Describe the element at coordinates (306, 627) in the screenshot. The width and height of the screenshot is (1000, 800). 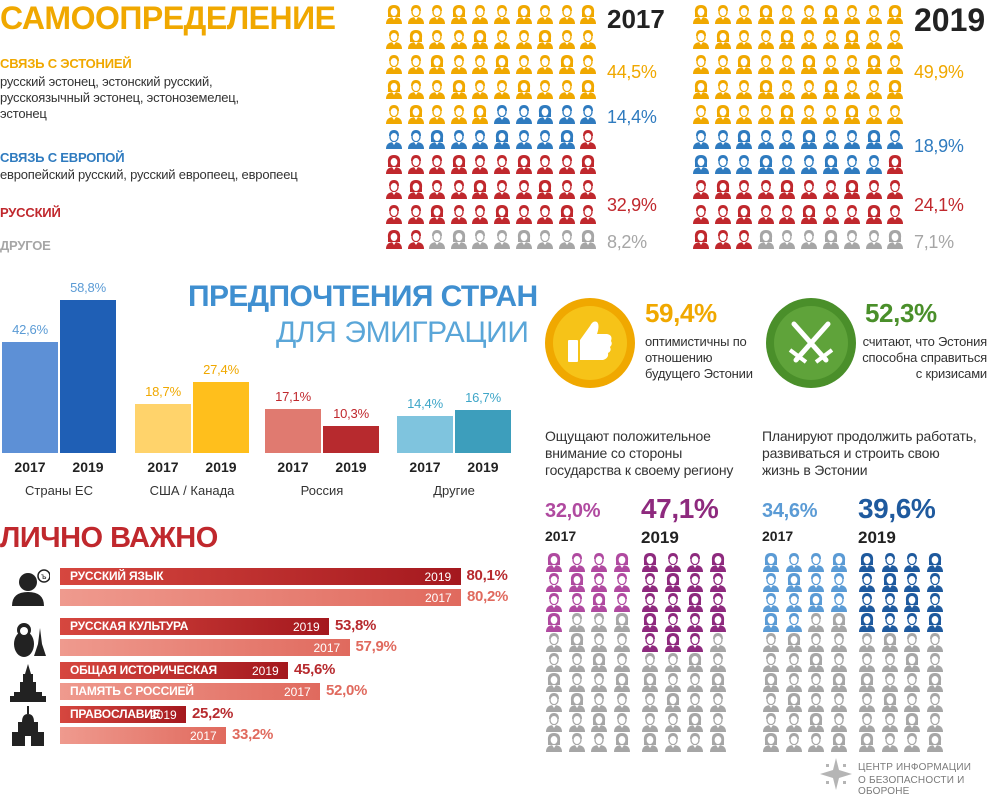
I see `important-bar-year: 2019` at that location.